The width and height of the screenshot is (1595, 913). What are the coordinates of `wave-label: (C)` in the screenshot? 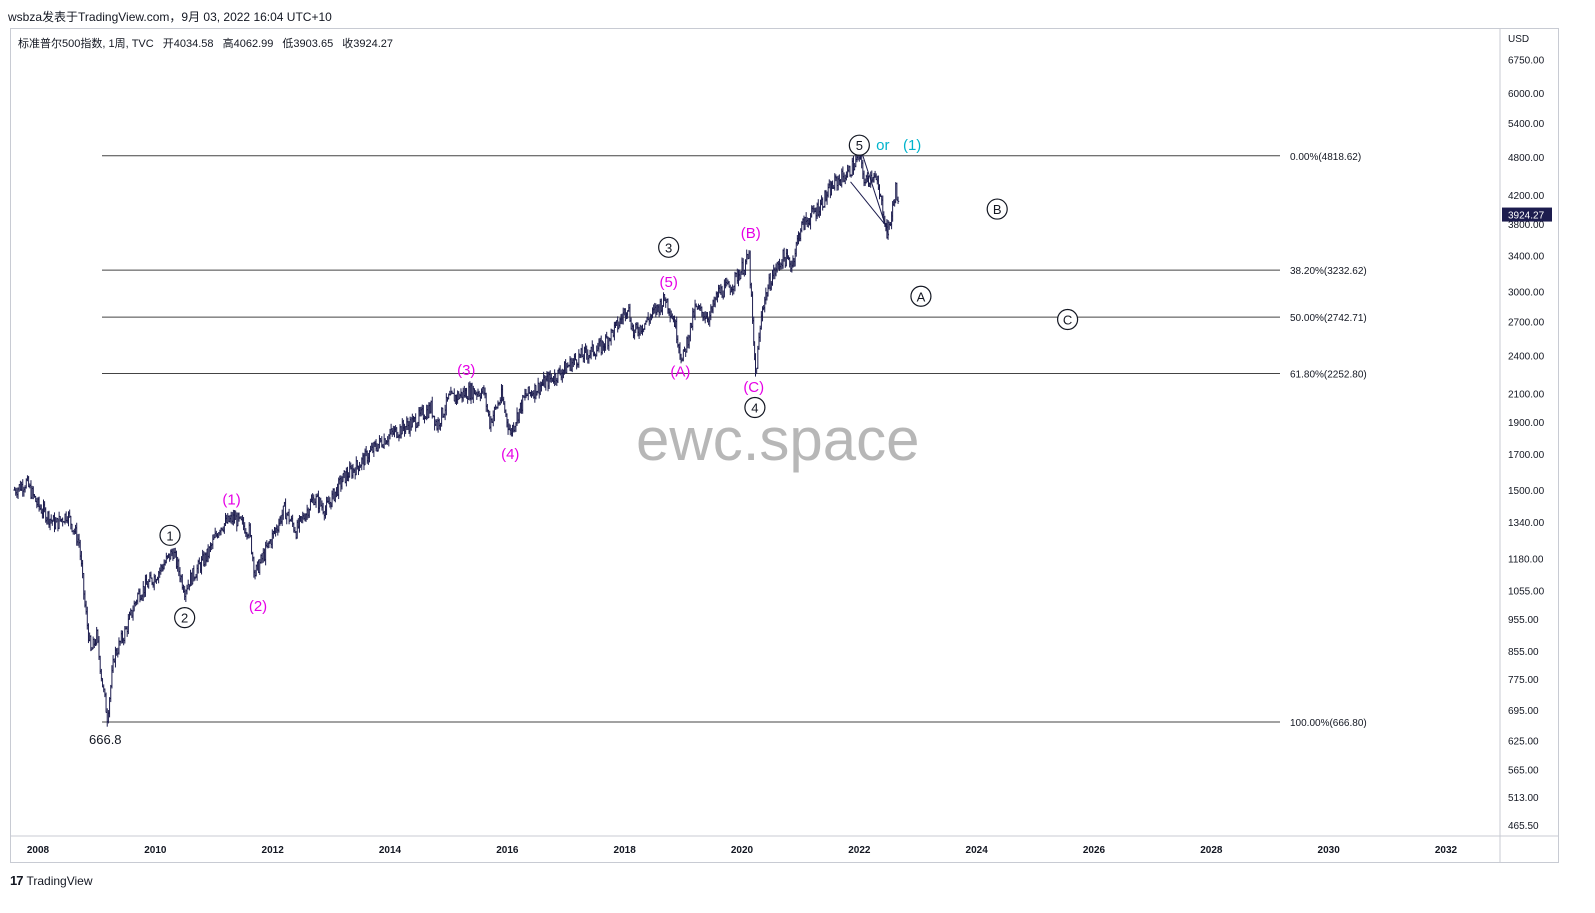 It's located at (753, 387).